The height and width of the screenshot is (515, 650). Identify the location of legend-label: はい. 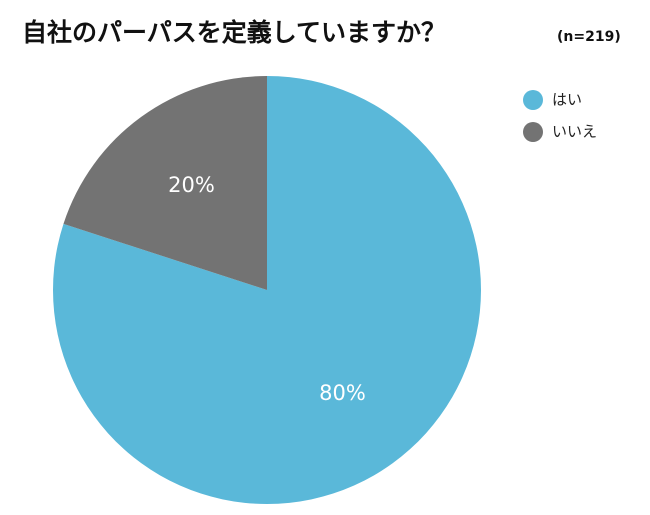
(567, 100).